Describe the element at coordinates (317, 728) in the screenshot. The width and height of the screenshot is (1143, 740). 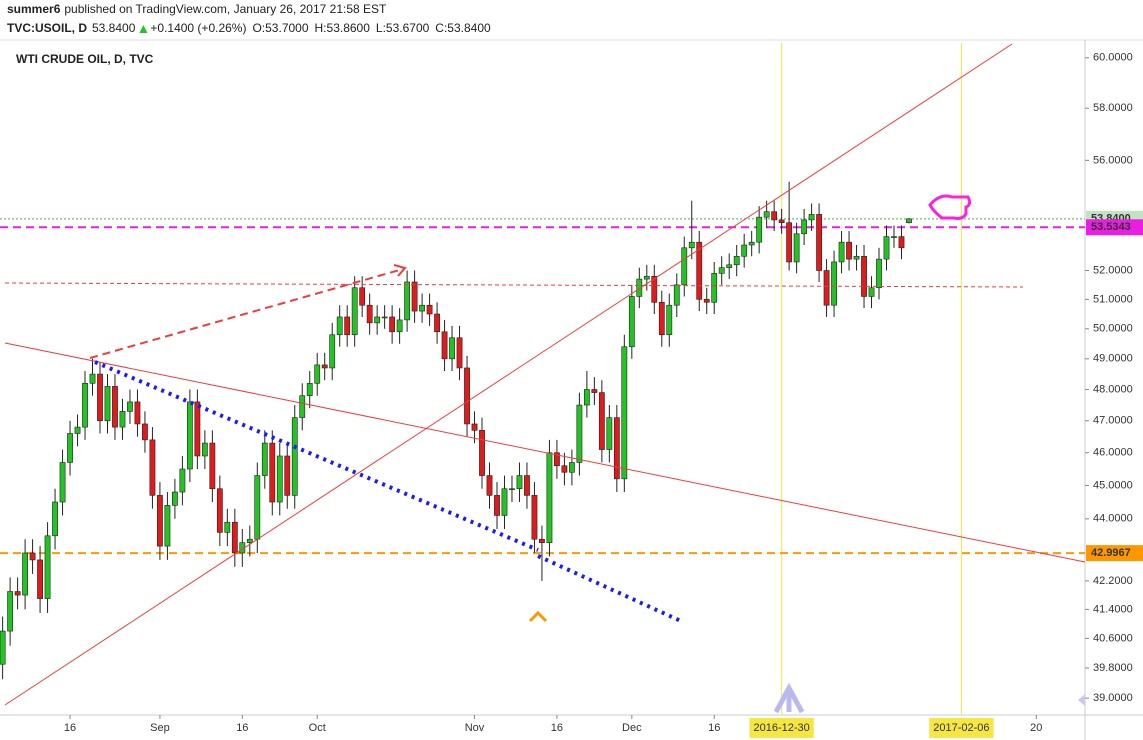
I see `x-tick-label: Oct` at that location.